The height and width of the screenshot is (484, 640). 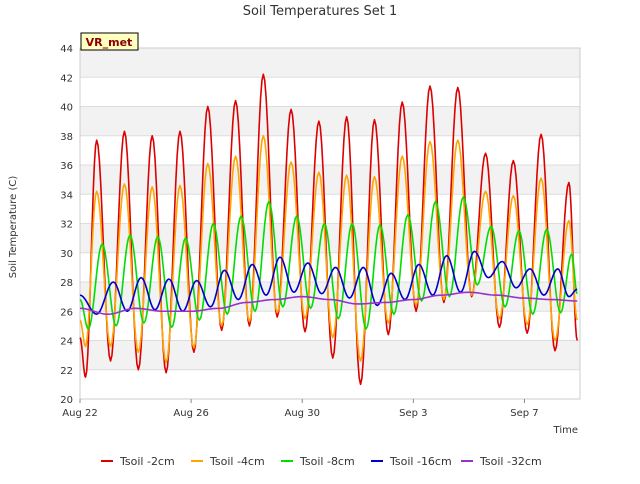 I want to click on legend-item-tsoil-4cm: Tsoil -4cm, so click(x=228, y=461).